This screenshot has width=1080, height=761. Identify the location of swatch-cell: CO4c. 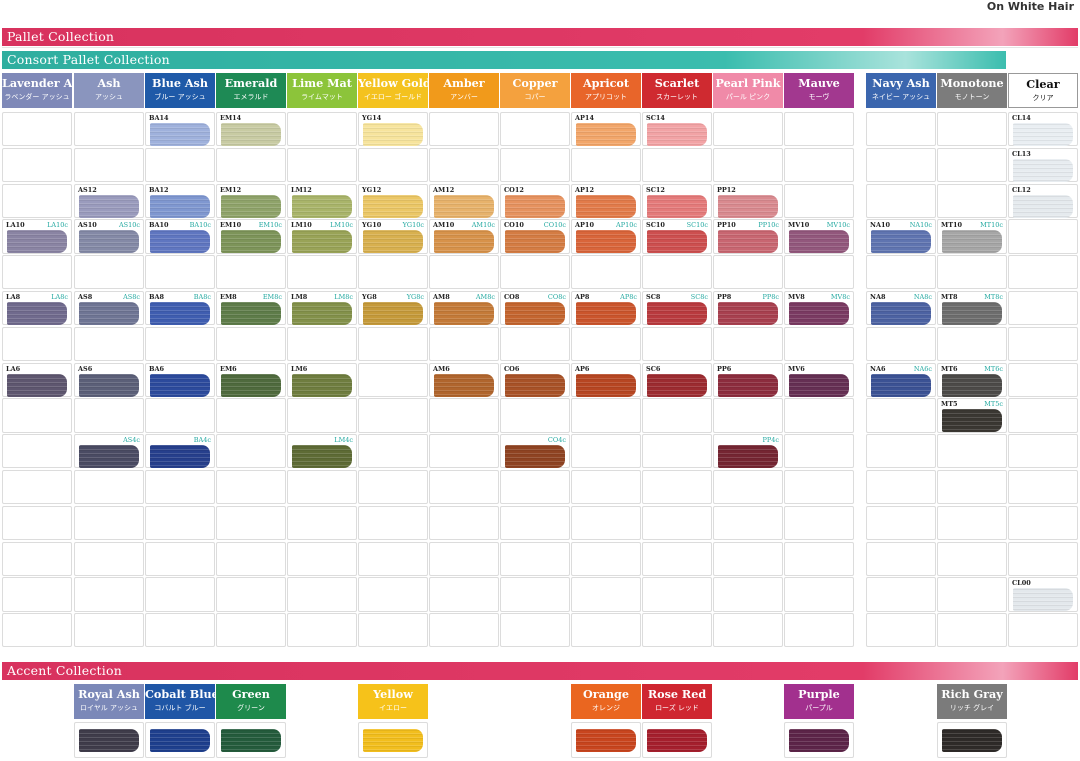
(535, 451).